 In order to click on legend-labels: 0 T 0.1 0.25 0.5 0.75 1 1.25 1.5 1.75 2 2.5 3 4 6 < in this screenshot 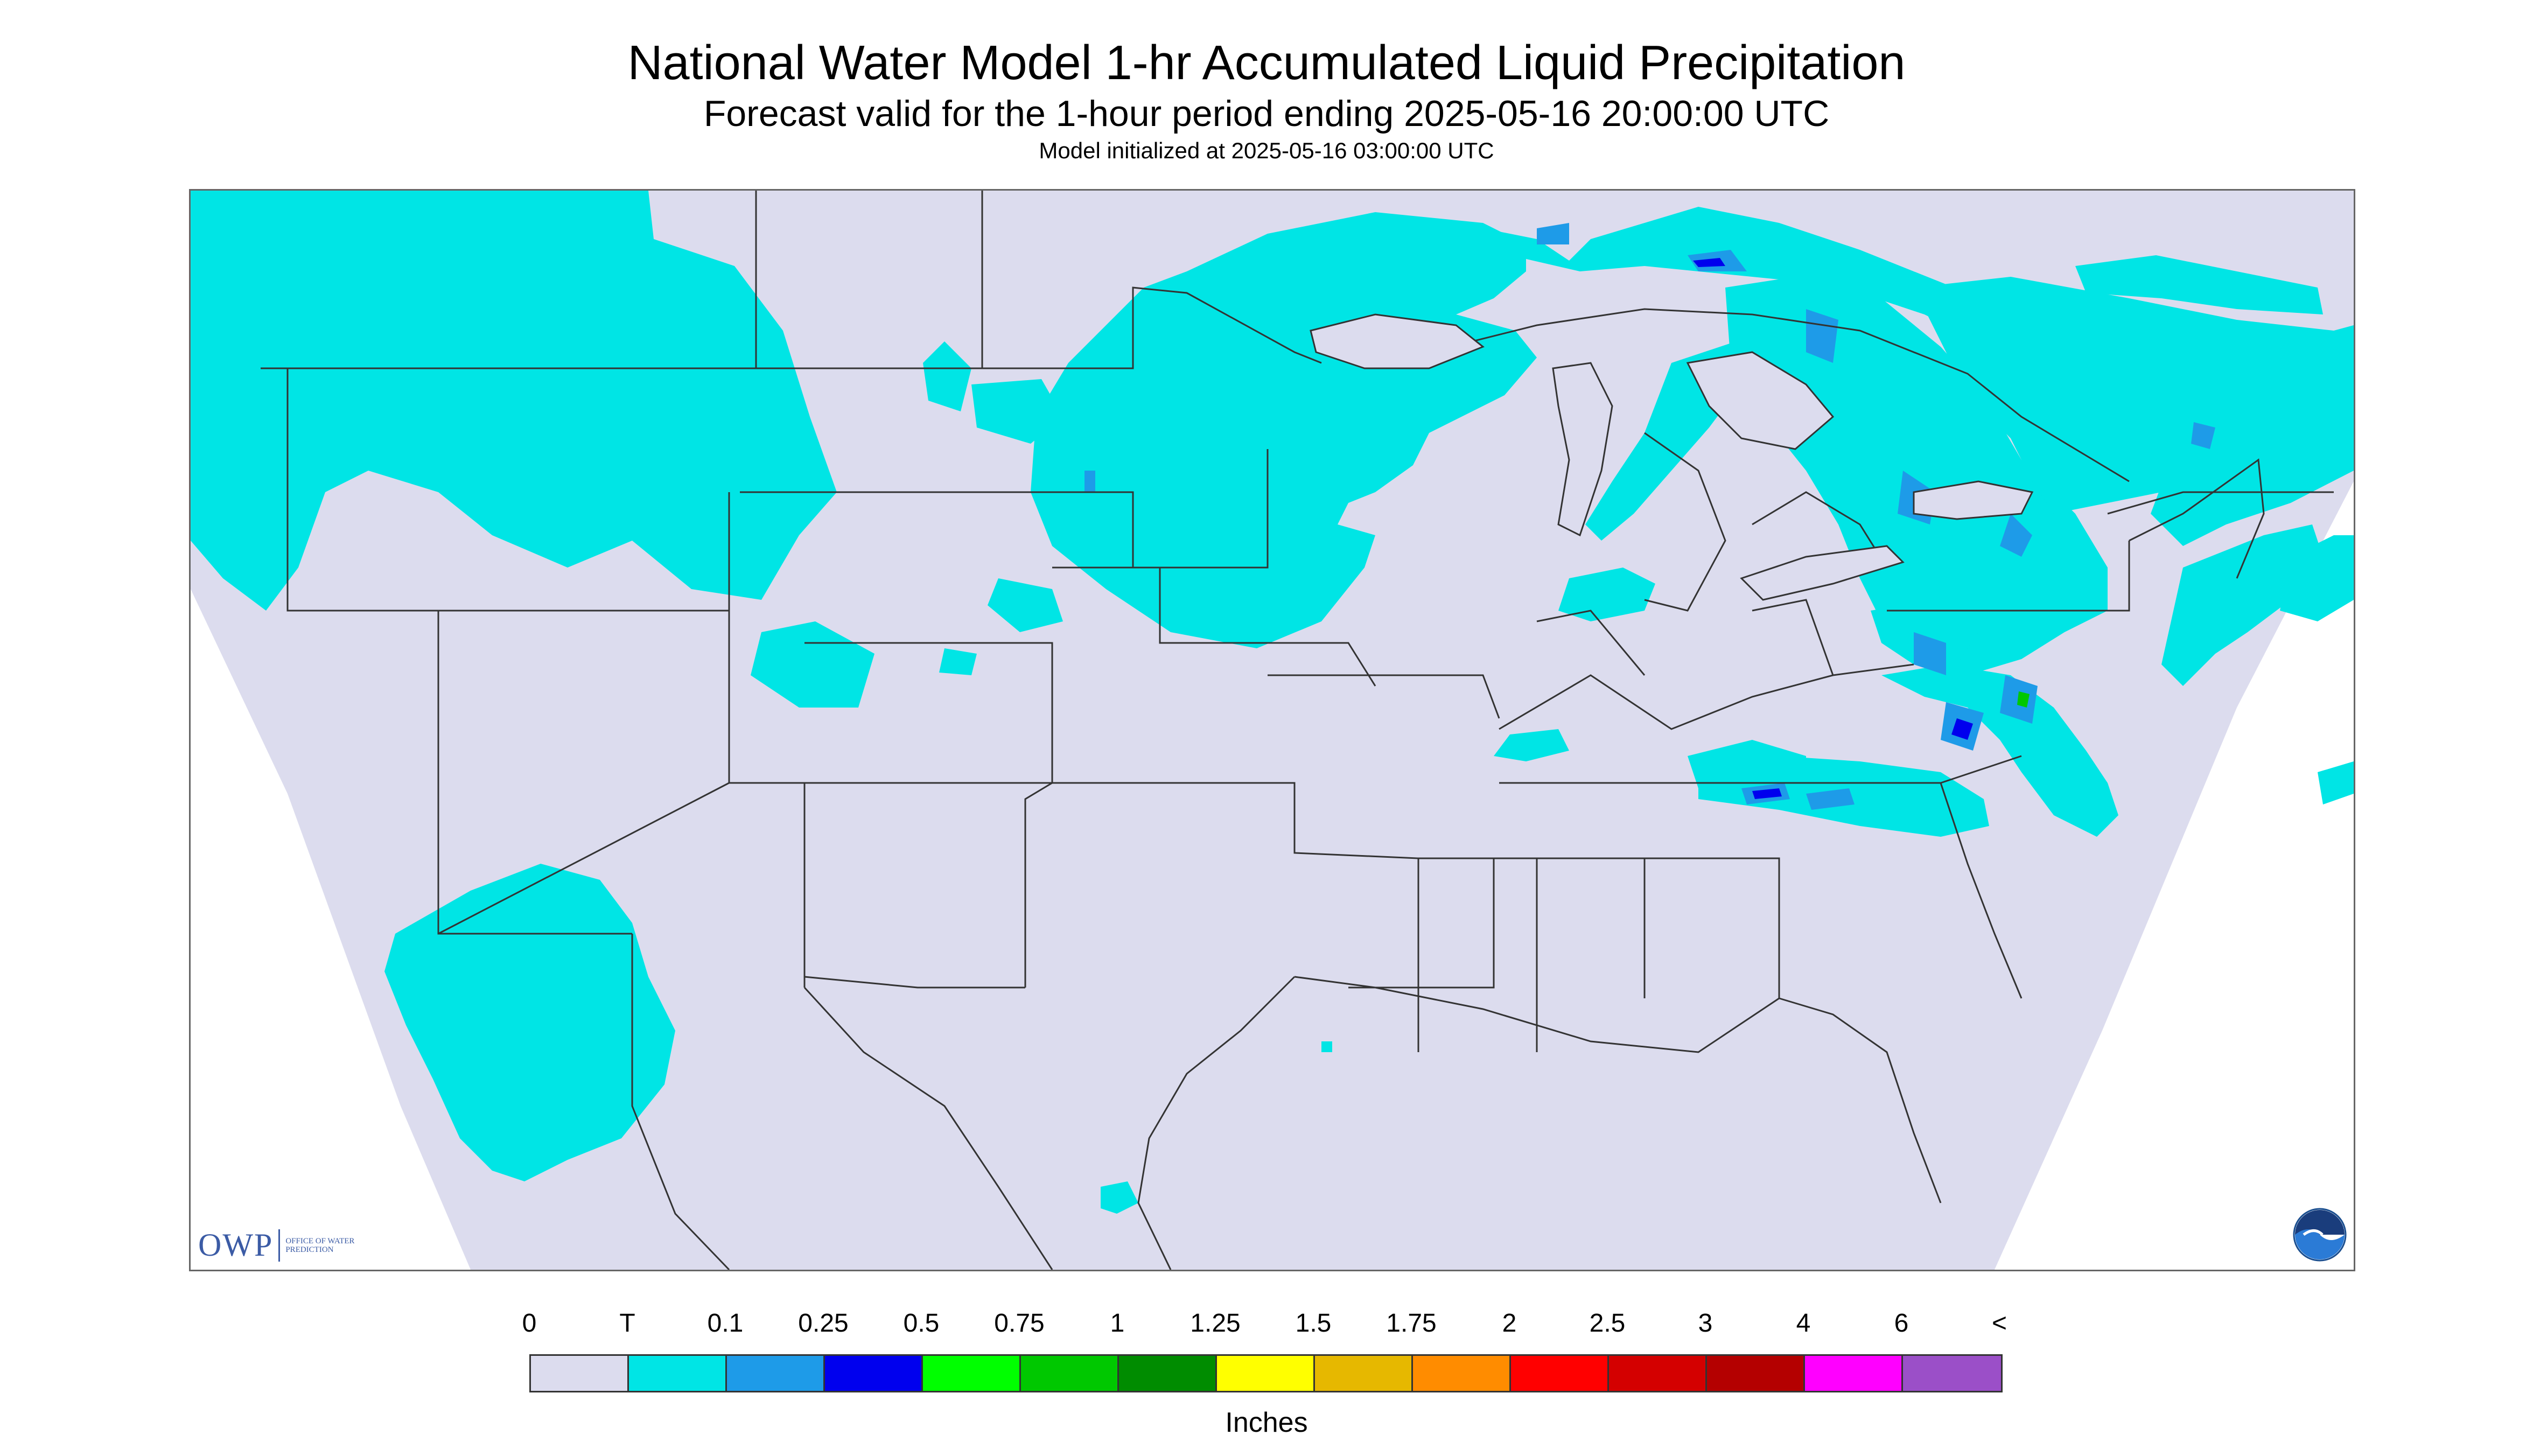, I will do `click(1266, 1324)`.